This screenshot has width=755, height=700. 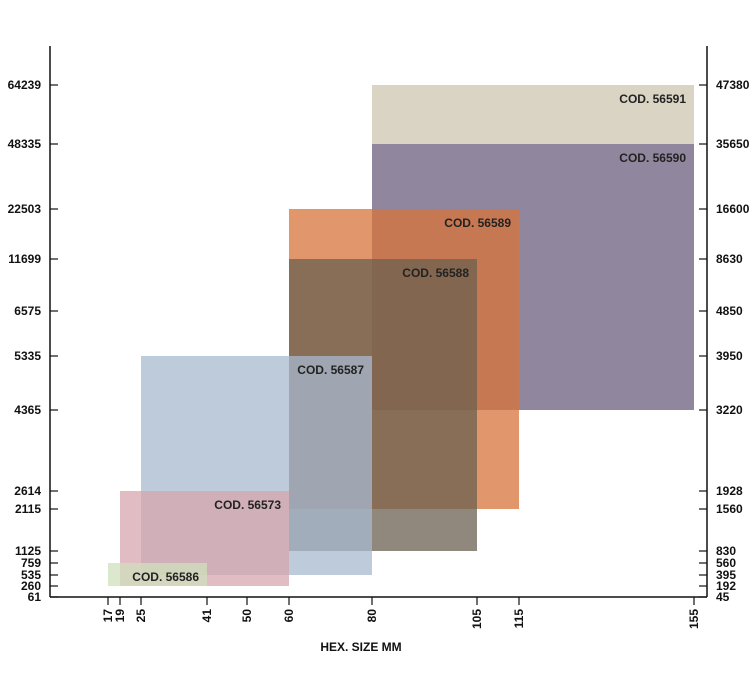 I want to click on y-left-tick-label: 759, so click(x=31, y=563).